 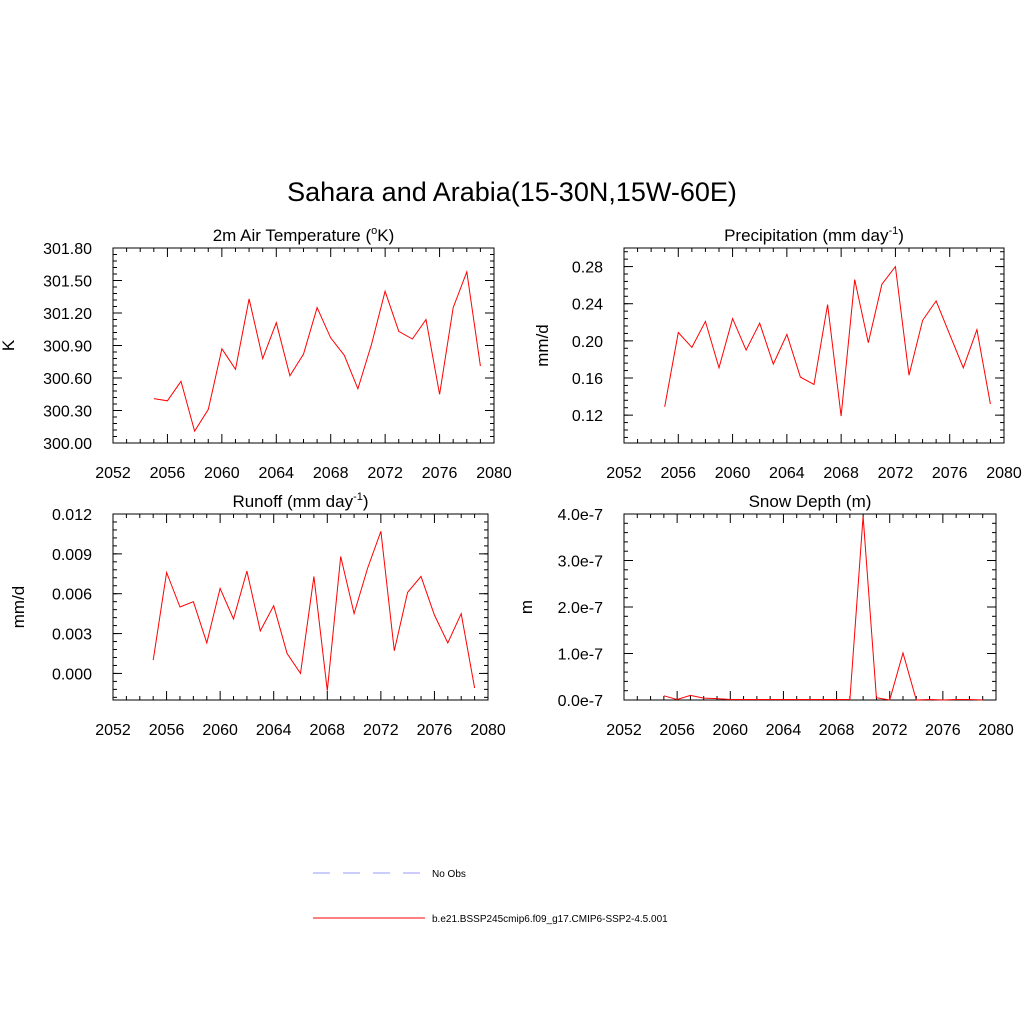 What do you see at coordinates (72, 674) in the screenshot?
I see `y-tick-label: 0.000` at bounding box center [72, 674].